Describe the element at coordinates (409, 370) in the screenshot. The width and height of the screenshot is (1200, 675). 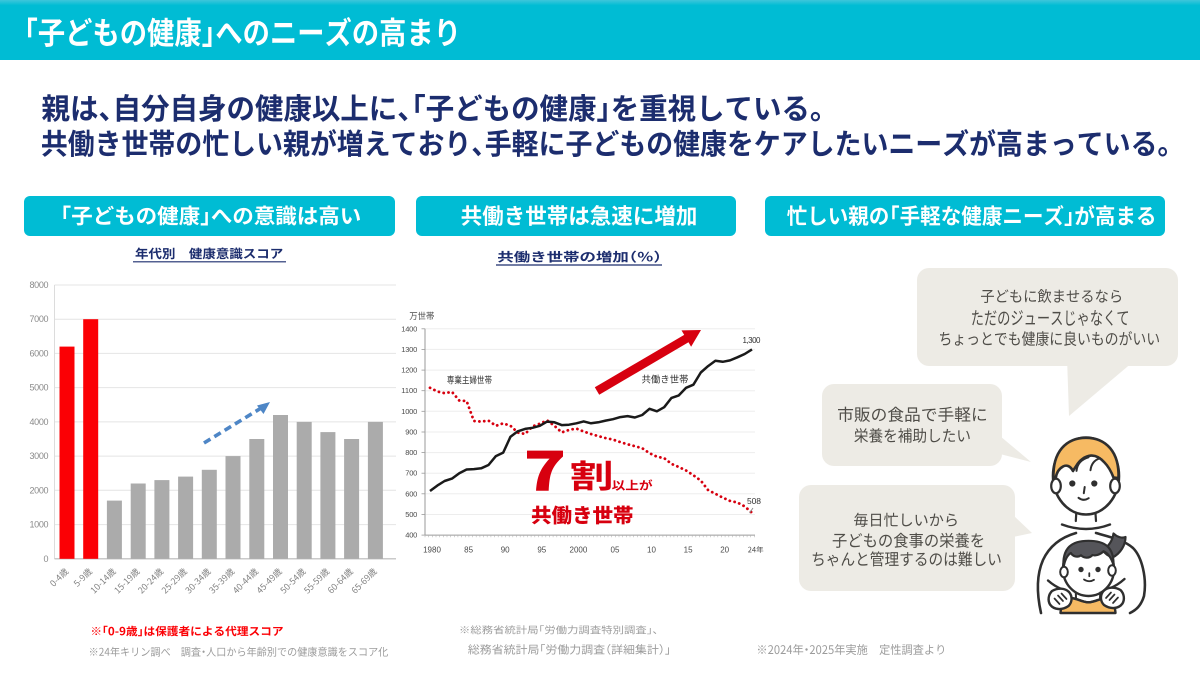
I see `svg-text: 1200` at that location.